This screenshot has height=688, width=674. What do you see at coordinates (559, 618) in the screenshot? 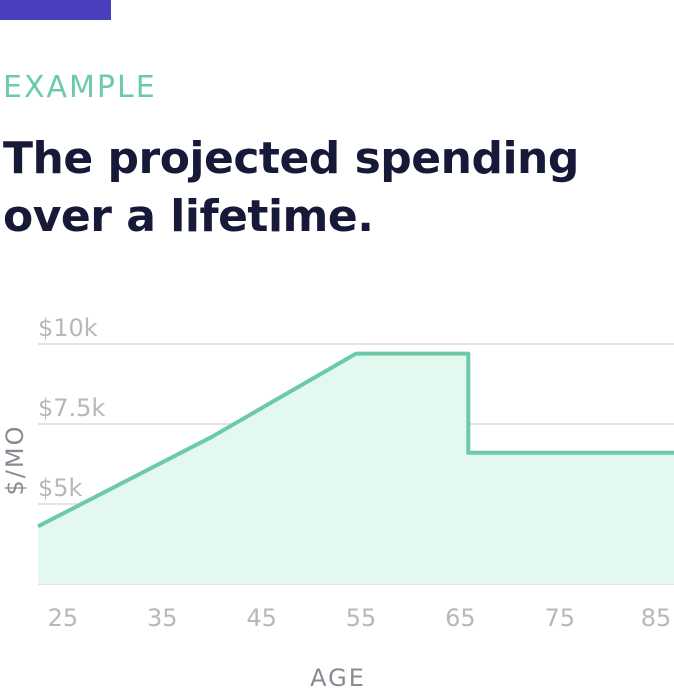
I see `x-tick-label: 75` at bounding box center [559, 618].